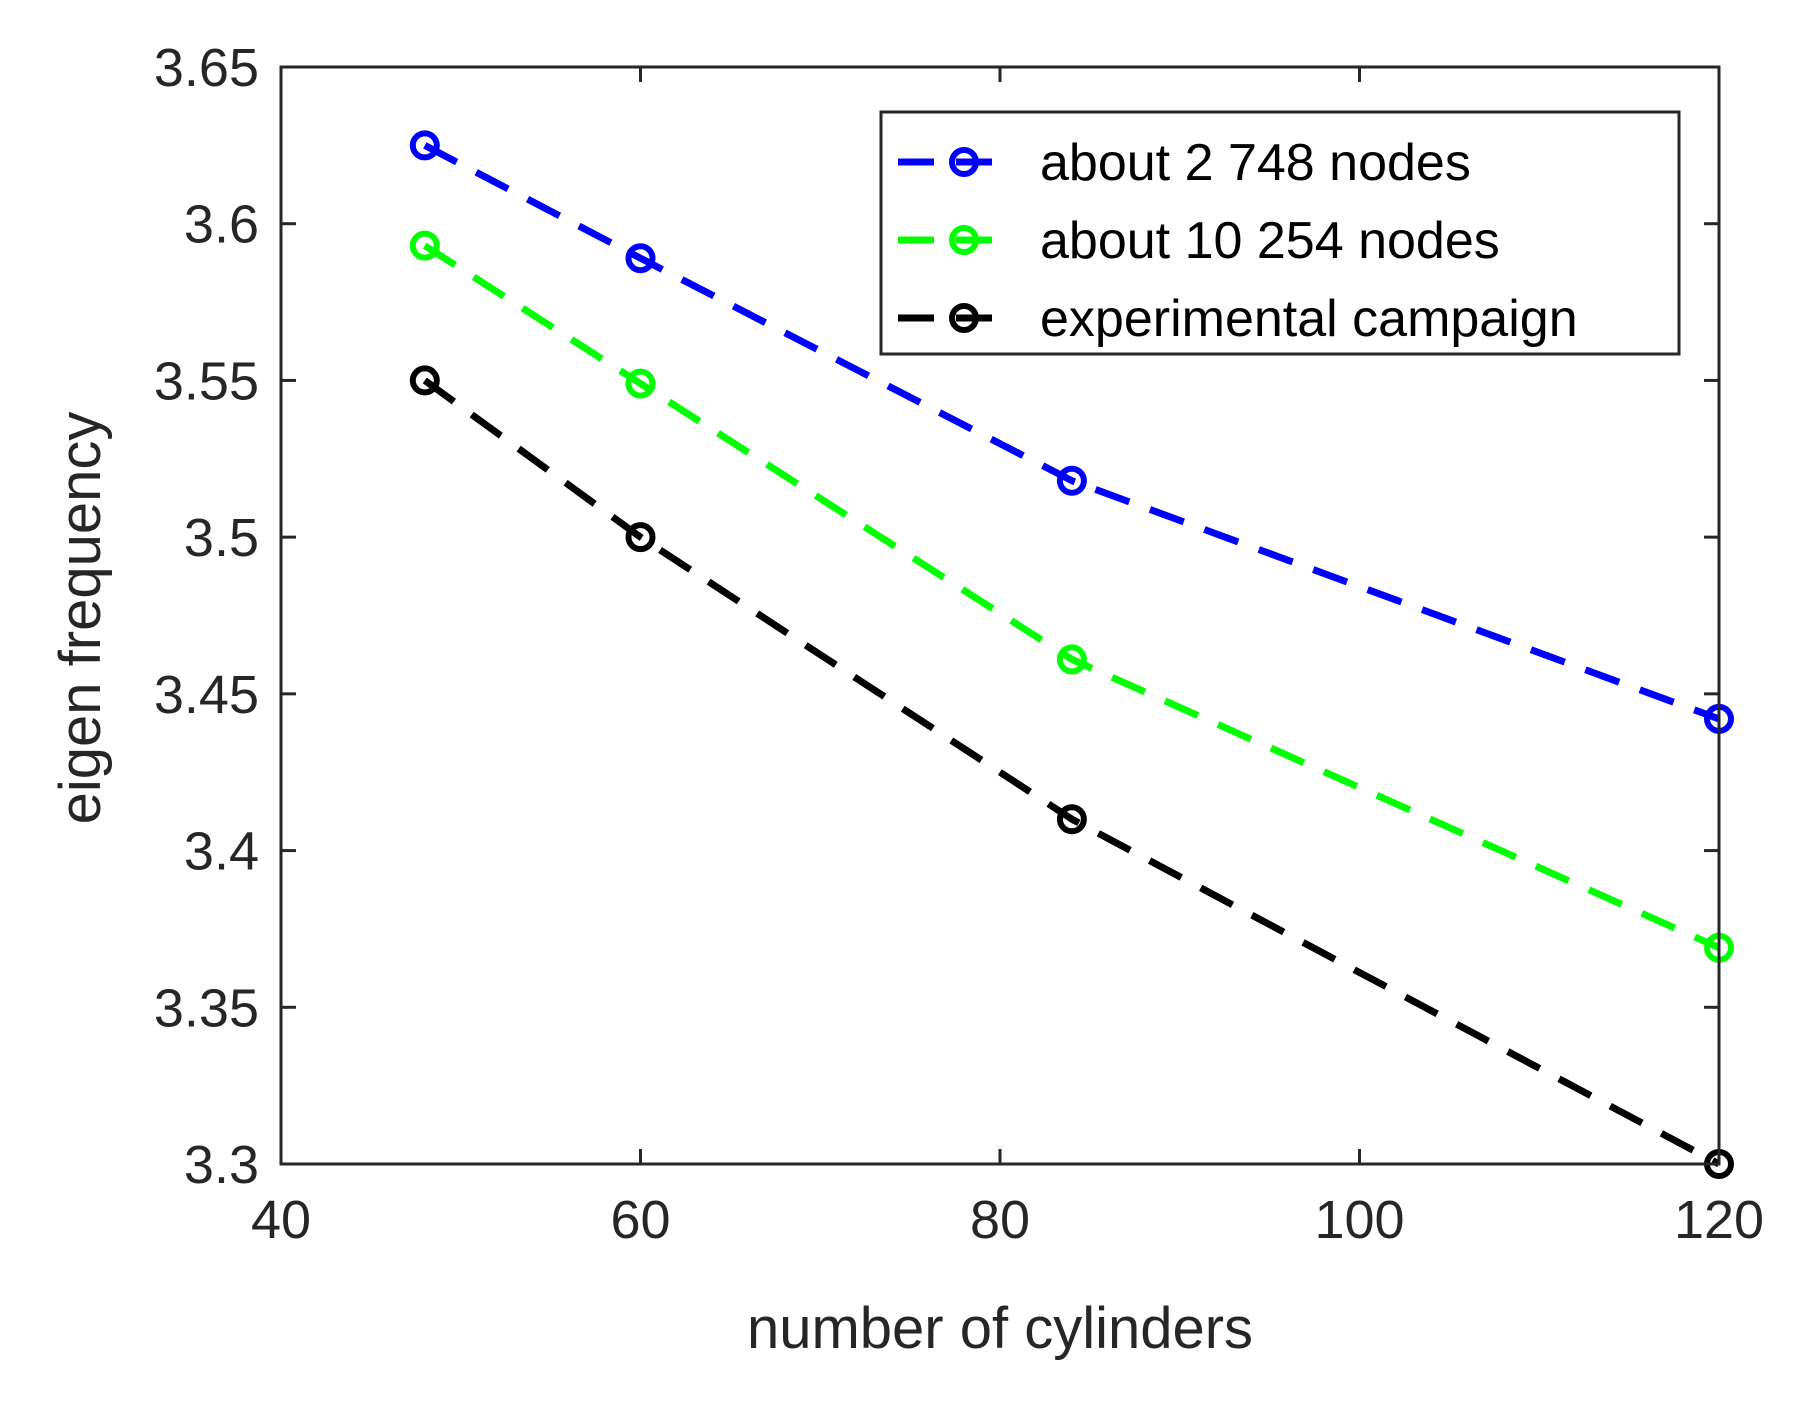 This screenshot has height=1409, width=1813. What do you see at coordinates (221, 225) in the screenshot?
I see `y-tick-label: 3.6` at bounding box center [221, 225].